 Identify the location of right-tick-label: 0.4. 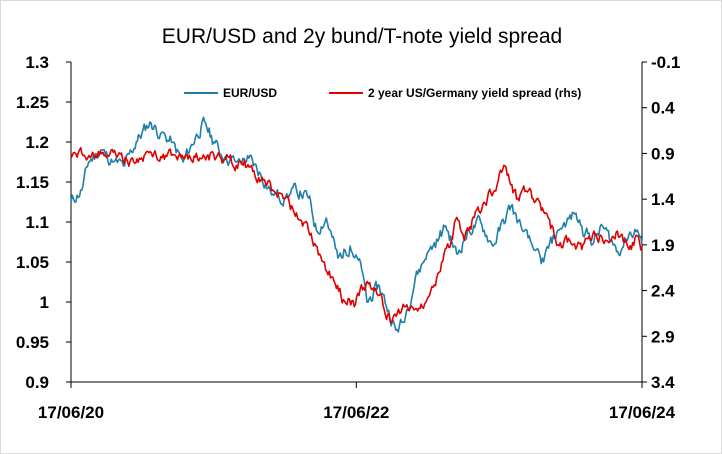
(663, 108).